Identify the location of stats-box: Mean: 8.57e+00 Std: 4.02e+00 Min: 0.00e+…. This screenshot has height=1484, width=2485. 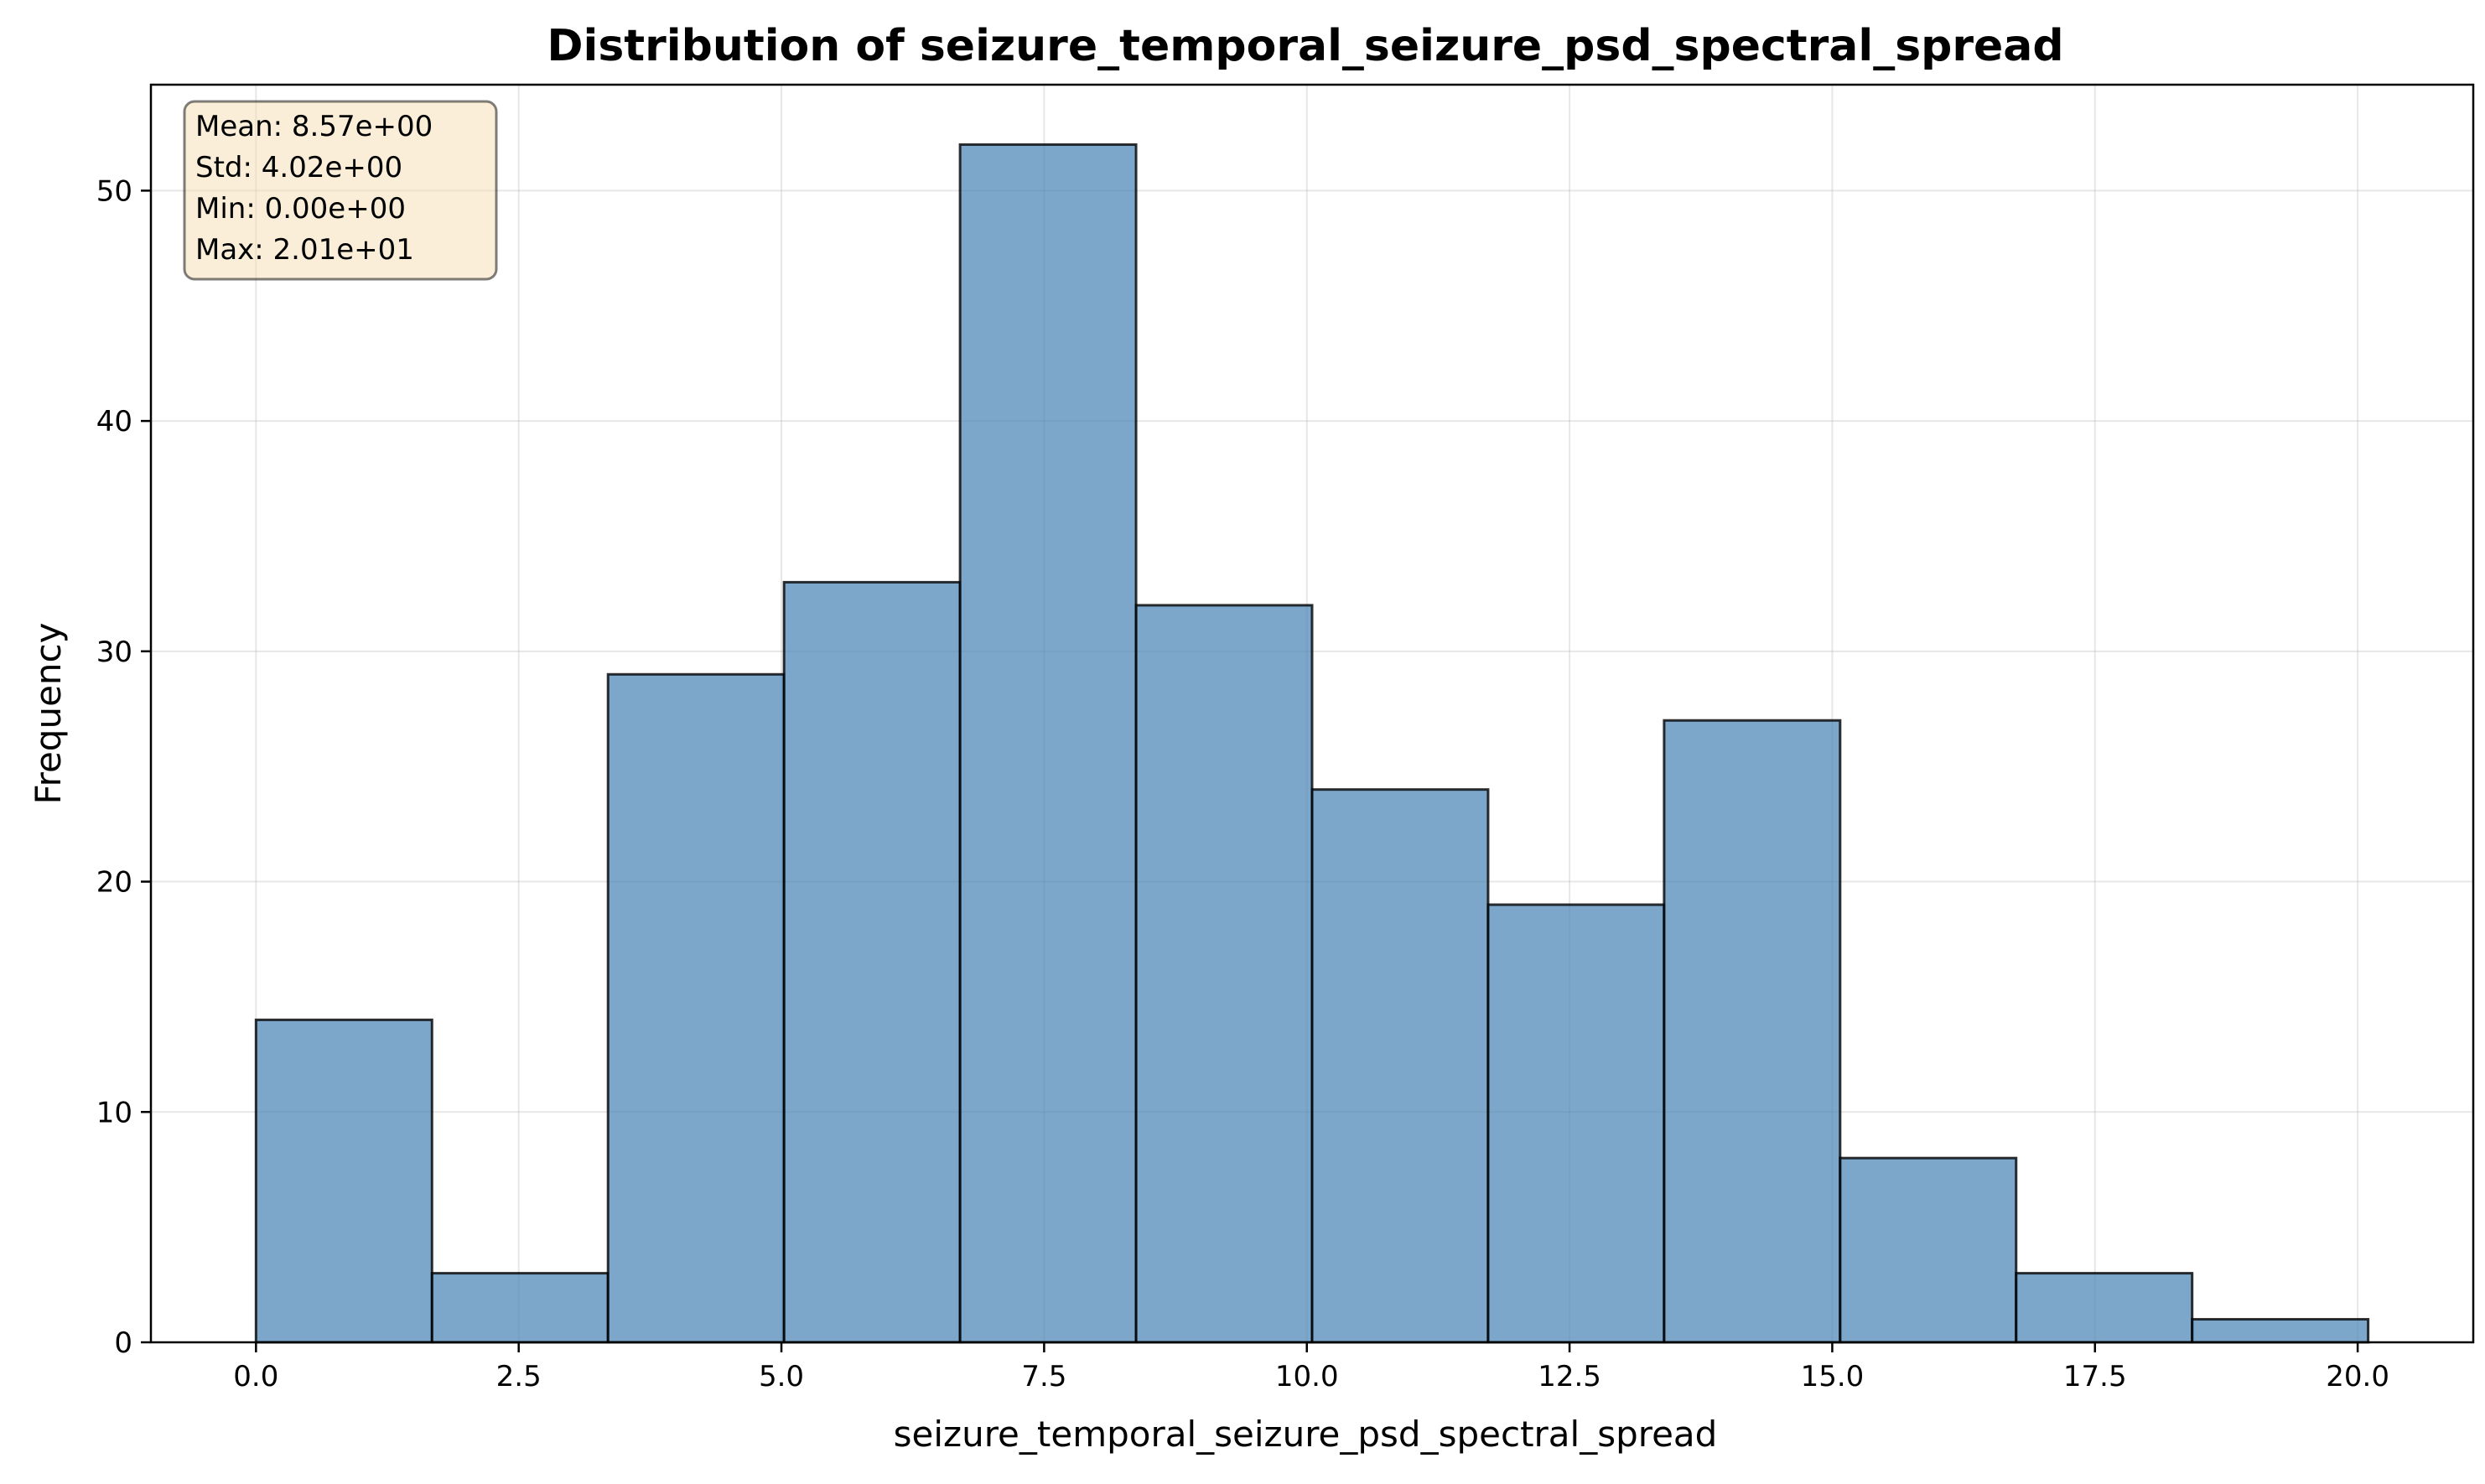
(340, 190).